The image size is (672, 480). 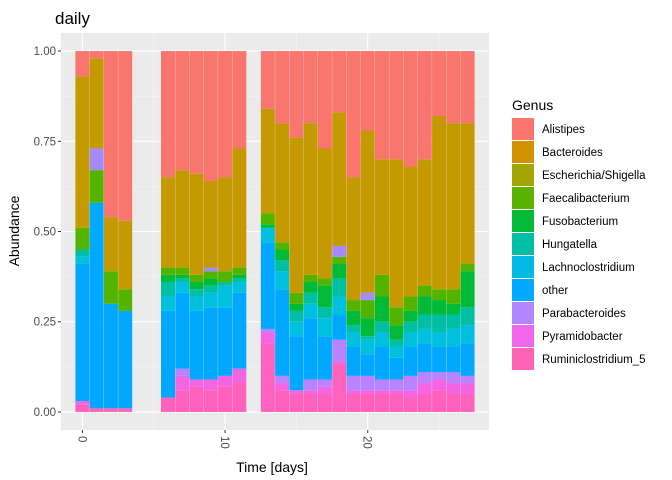 I want to click on legend-label: Bacteroides, so click(x=572, y=153).